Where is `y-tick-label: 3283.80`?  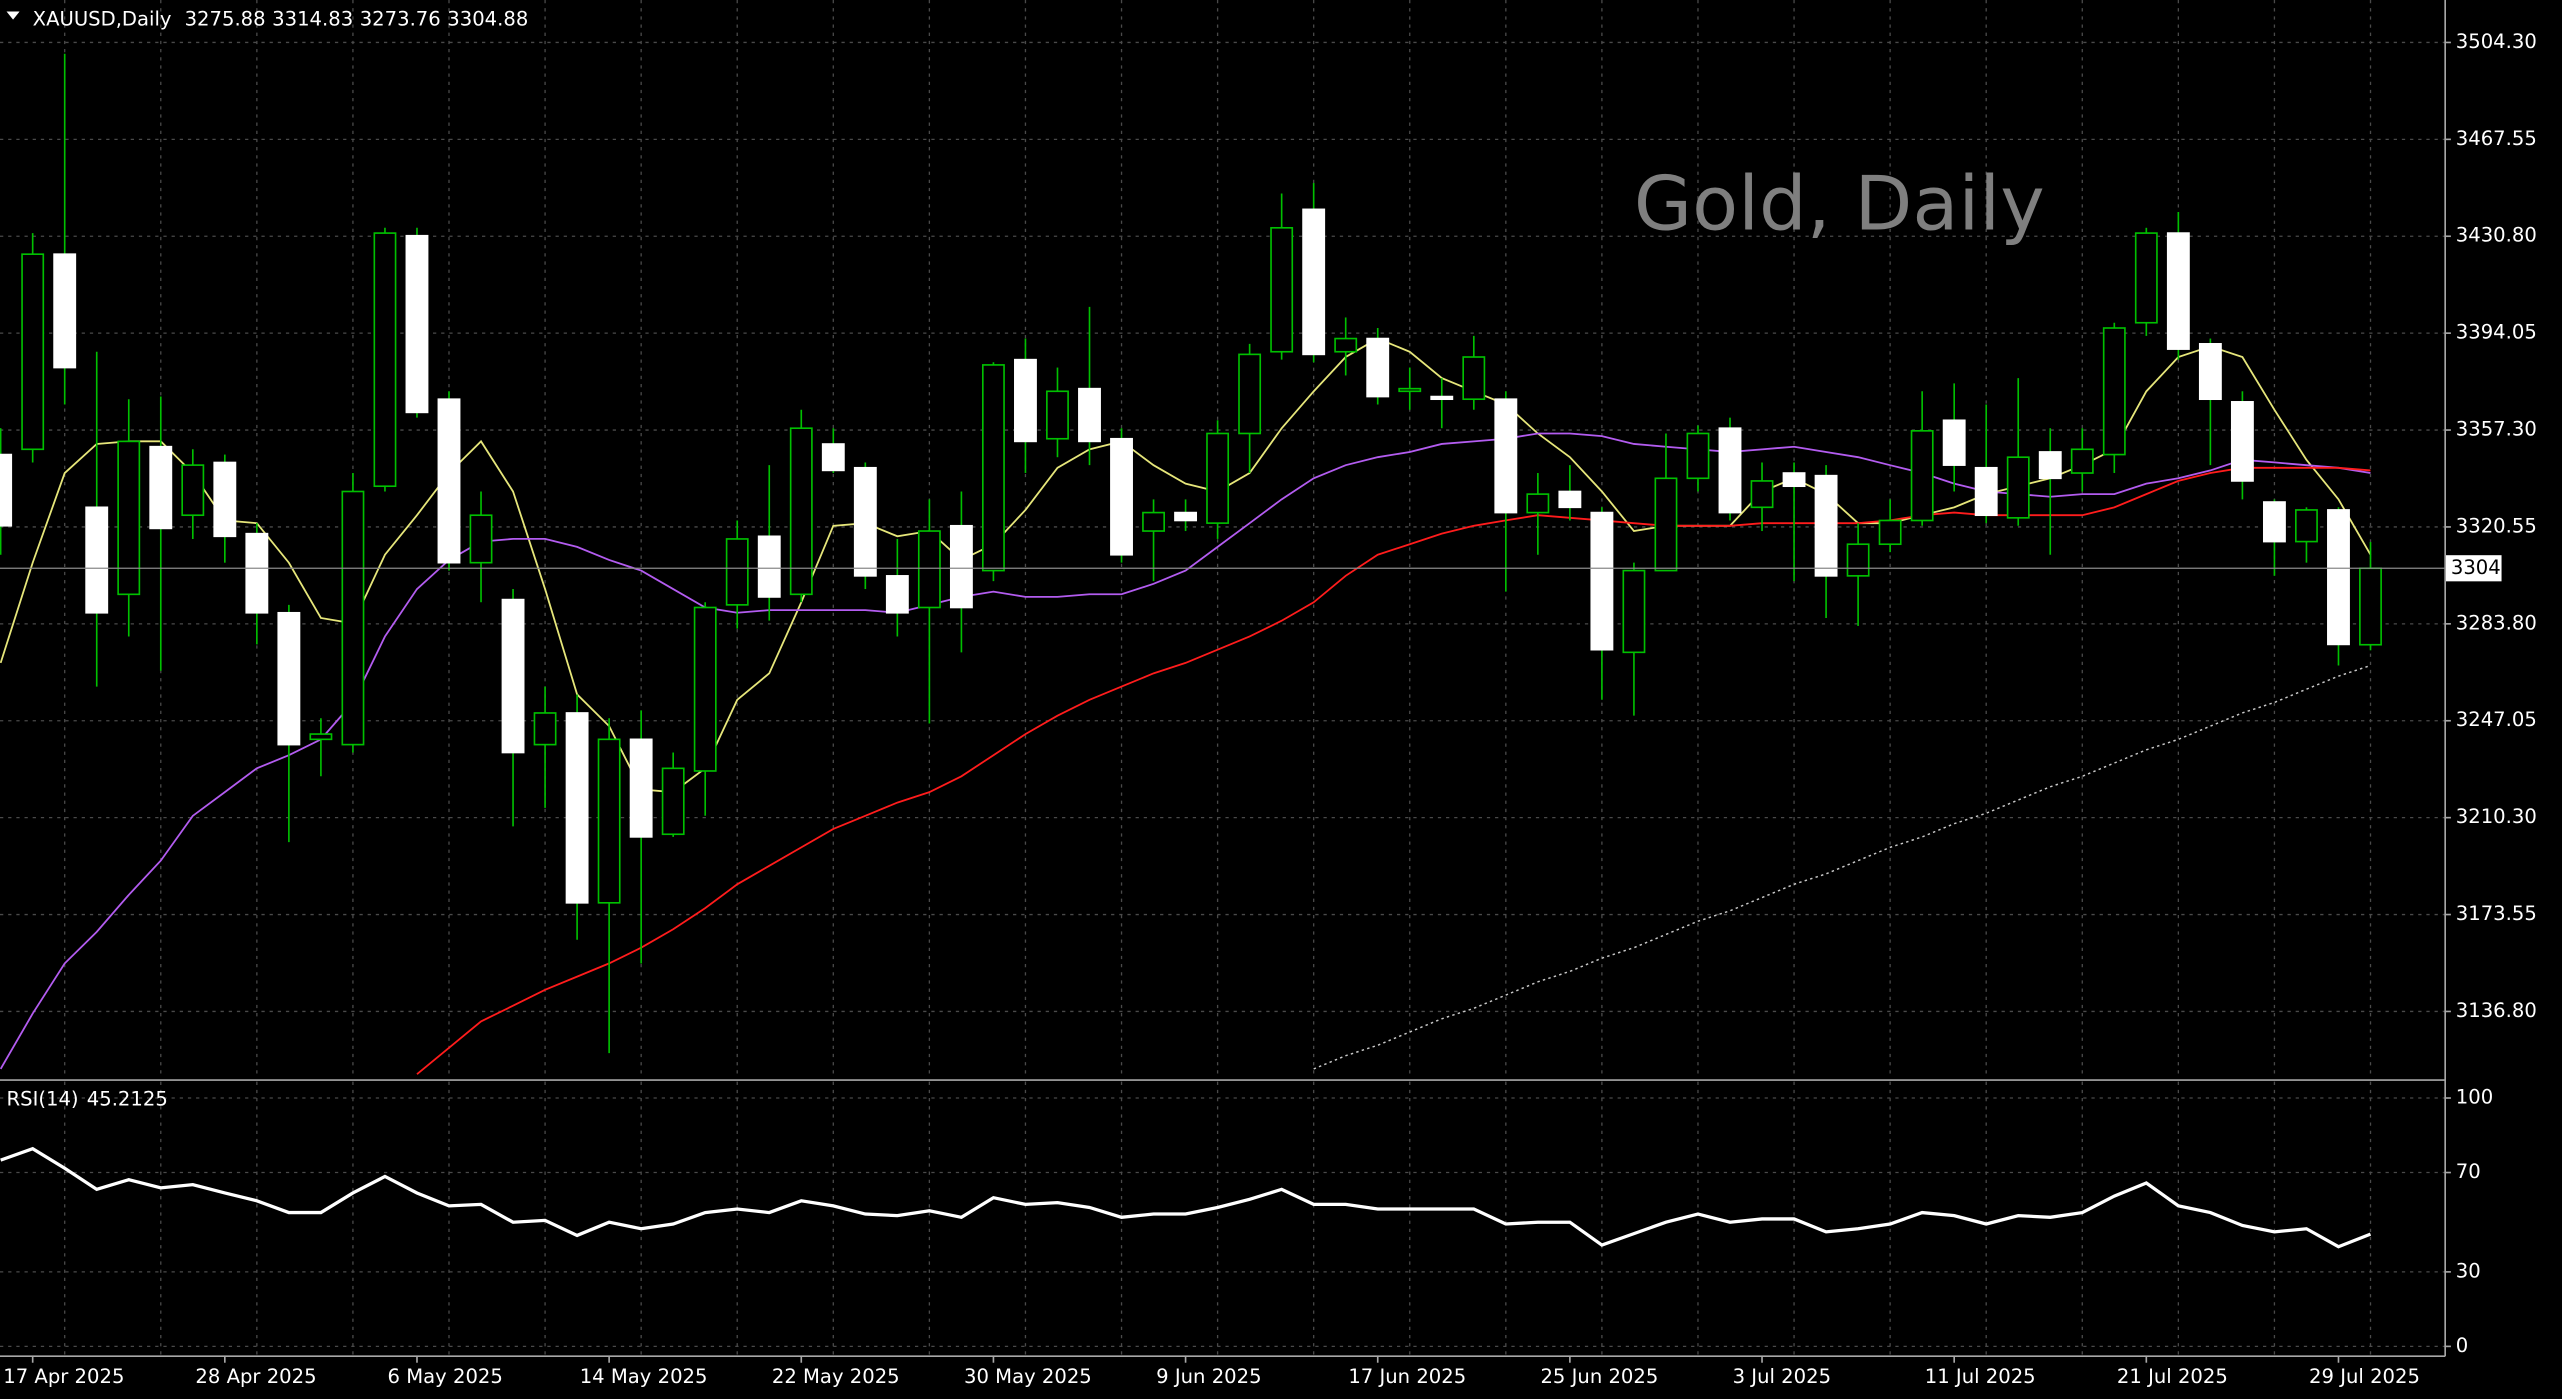
y-tick-label: 3283.80 is located at coordinates (2496, 622).